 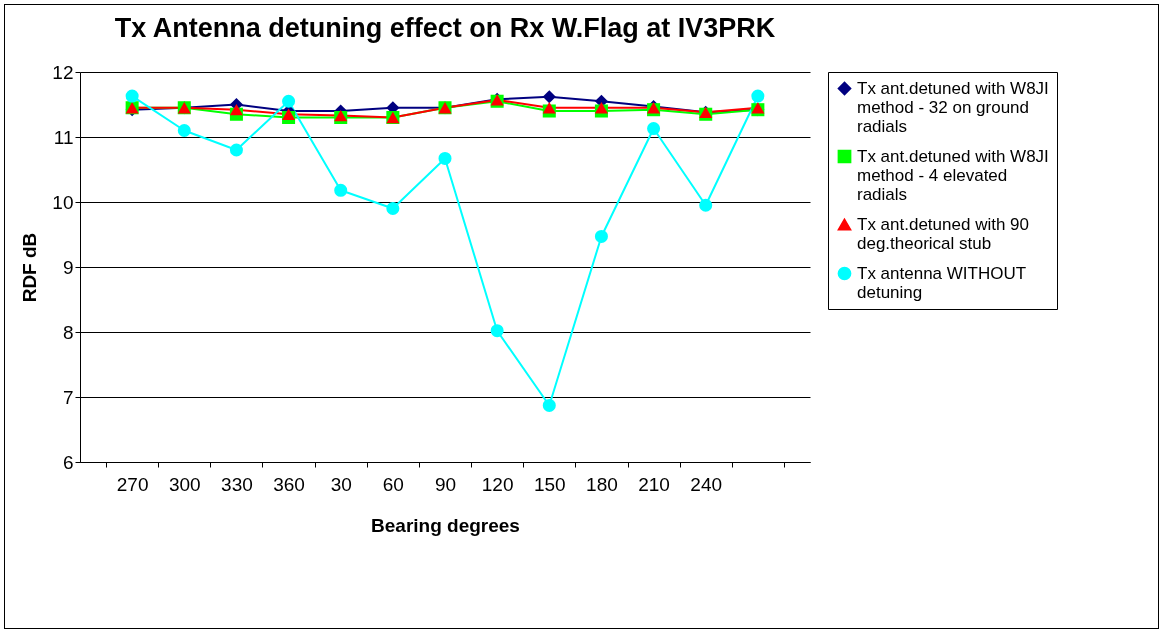 What do you see at coordinates (132, 484) in the screenshot?
I see `x-tick-label: 270` at bounding box center [132, 484].